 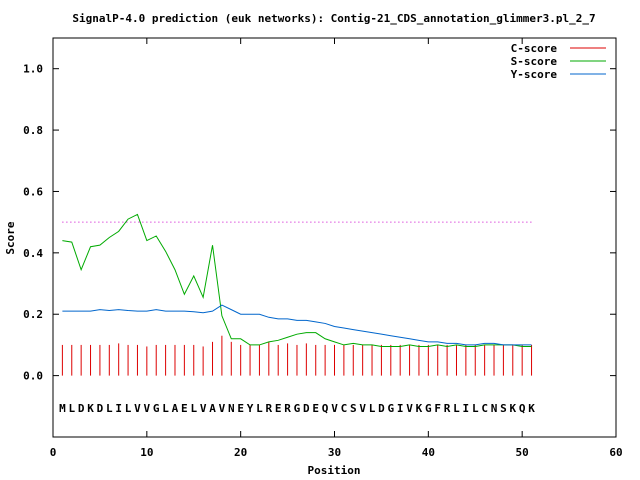 What do you see at coordinates (334, 470) in the screenshot?
I see `x-axis-label: Position` at bounding box center [334, 470].